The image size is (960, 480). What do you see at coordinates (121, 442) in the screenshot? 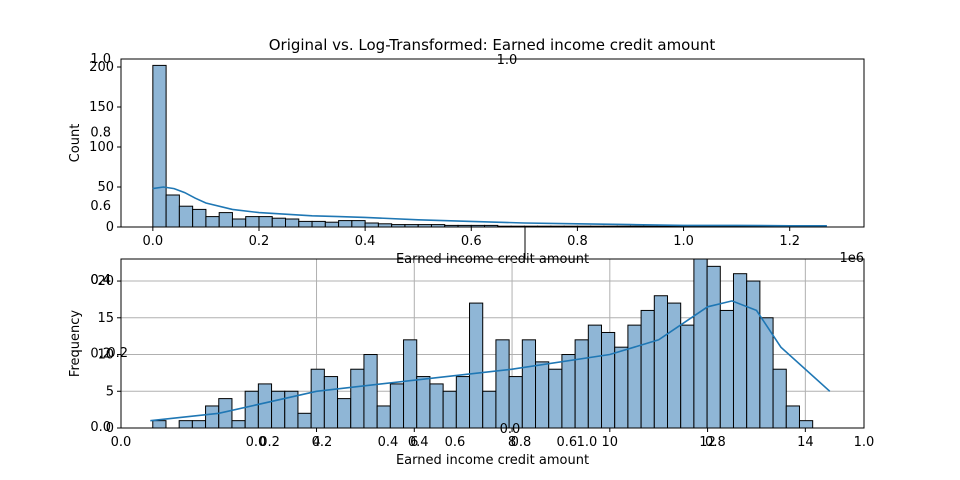
I see `overlay-x-tick-label: 0.0` at bounding box center [121, 442].